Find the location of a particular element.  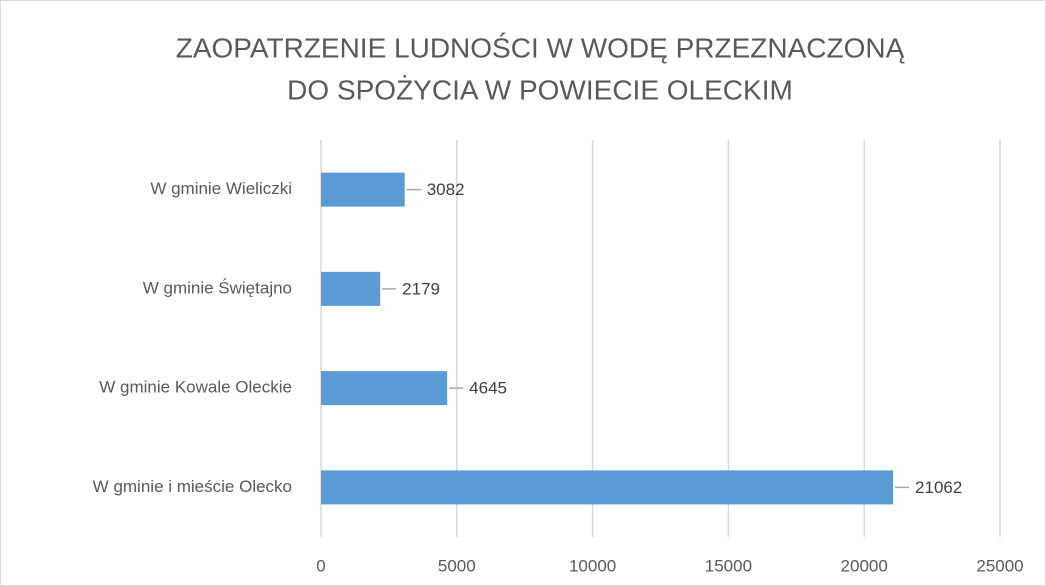

value-label: 4645 is located at coordinates (488, 388).